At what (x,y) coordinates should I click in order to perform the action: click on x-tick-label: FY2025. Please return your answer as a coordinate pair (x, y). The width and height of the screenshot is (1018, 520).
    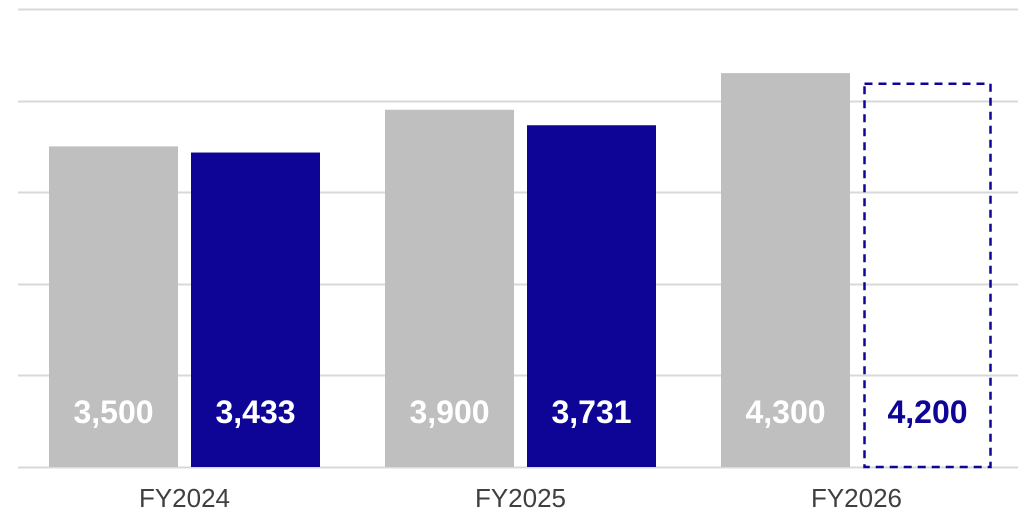
    Looking at the image, I should click on (520, 498).